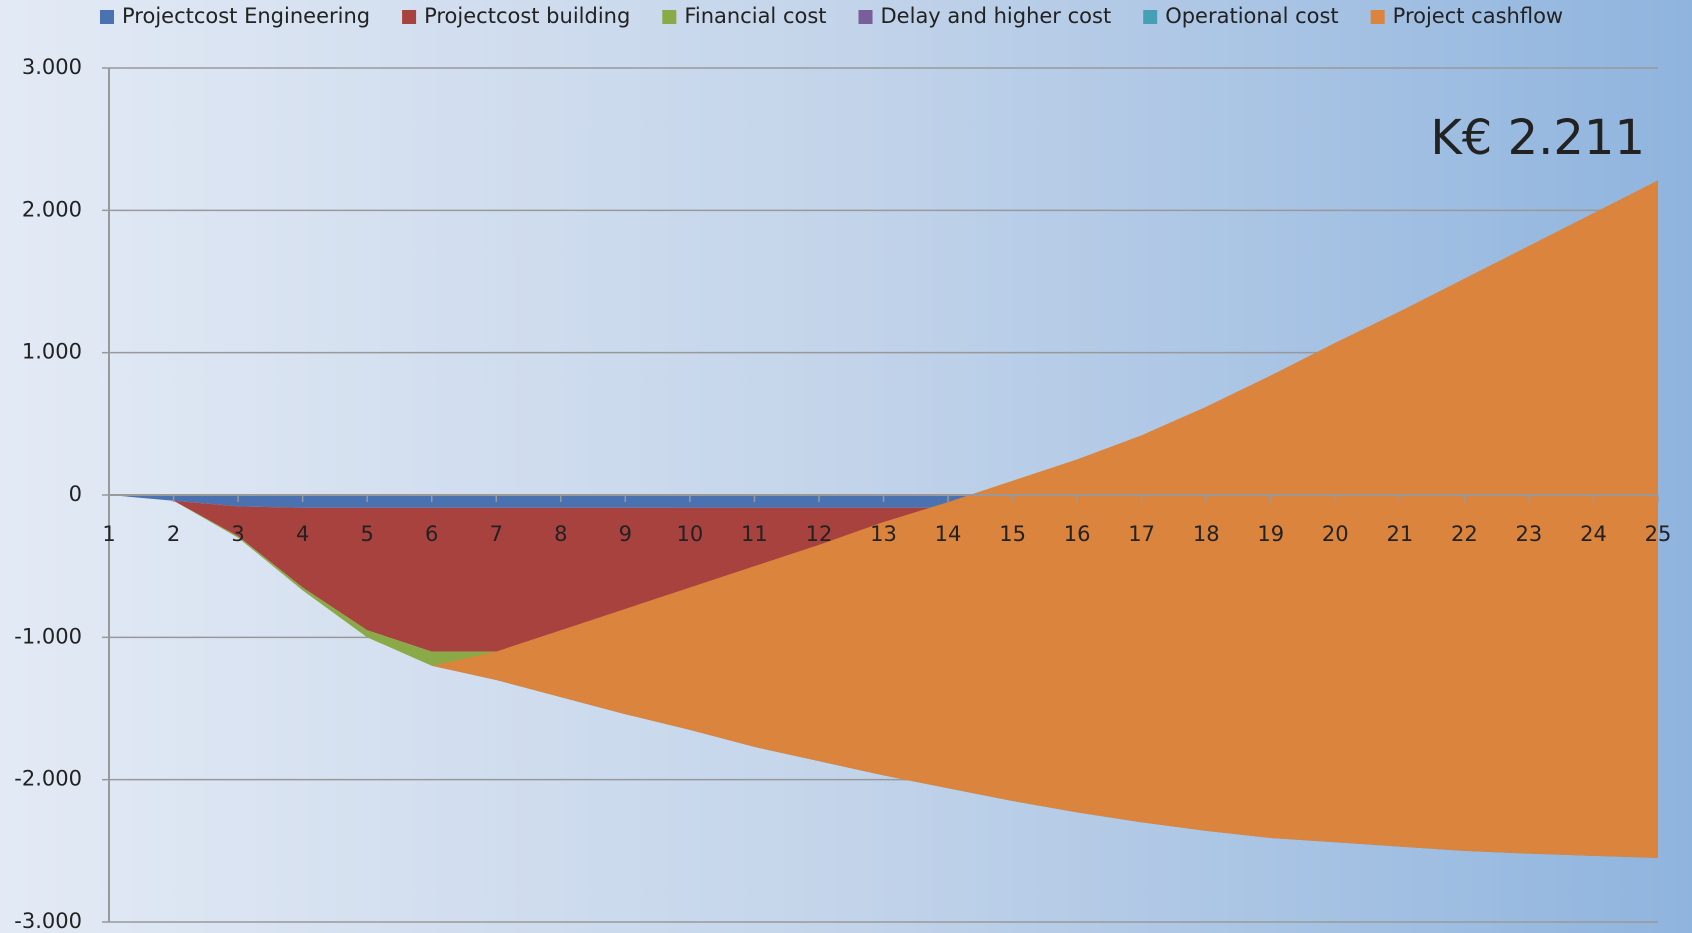 The image size is (1692, 933). Describe the element at coordinates (366, 534) in the screenshot. I see `x-tick-label: 5` at that location.